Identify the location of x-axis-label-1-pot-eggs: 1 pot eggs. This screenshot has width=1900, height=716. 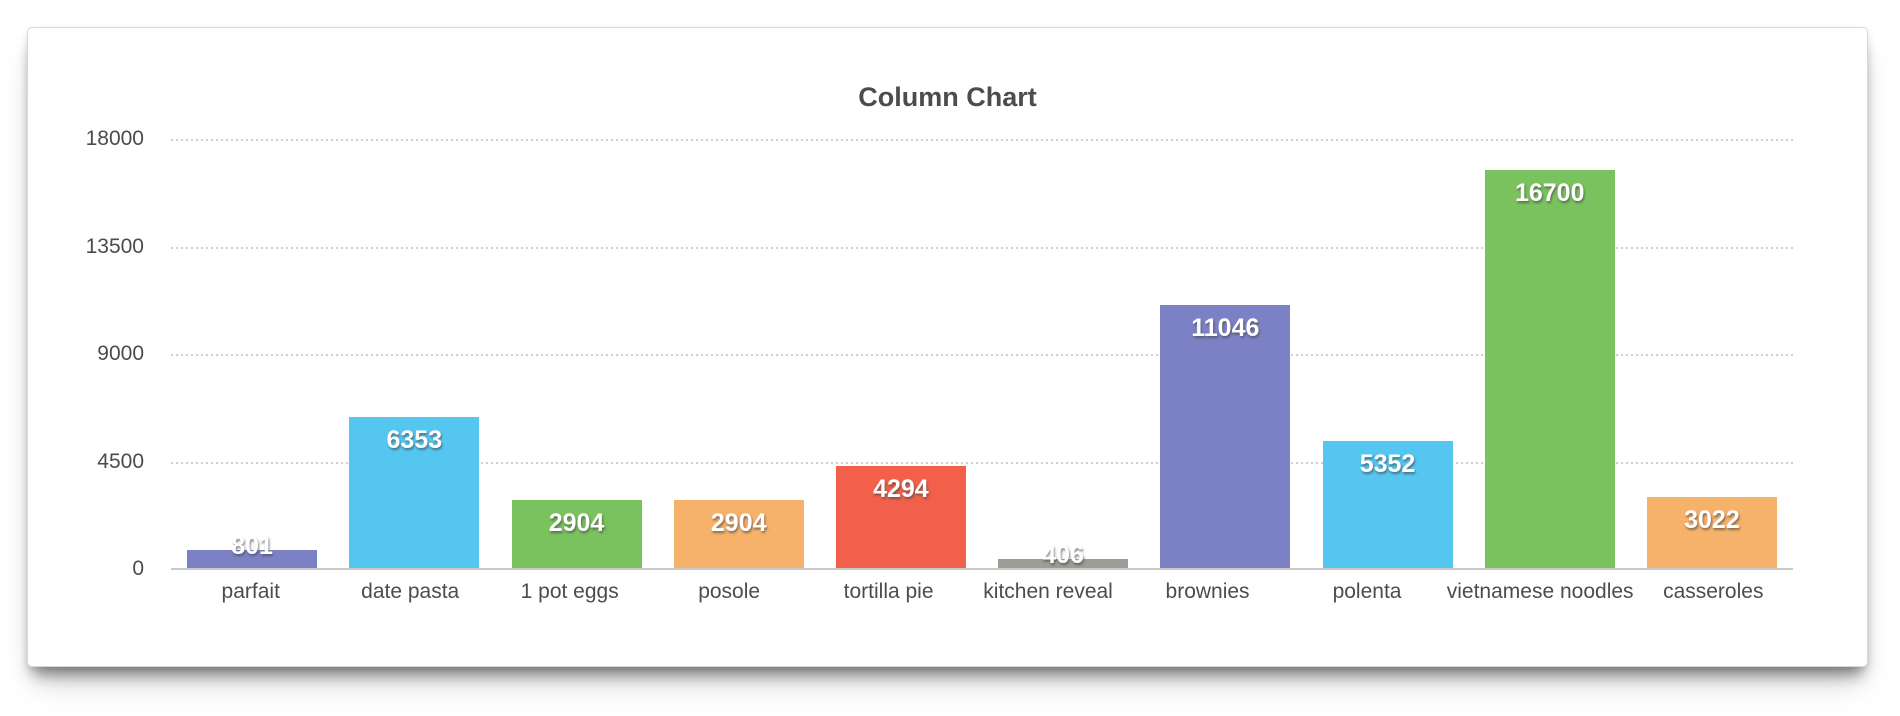
(569, 591).